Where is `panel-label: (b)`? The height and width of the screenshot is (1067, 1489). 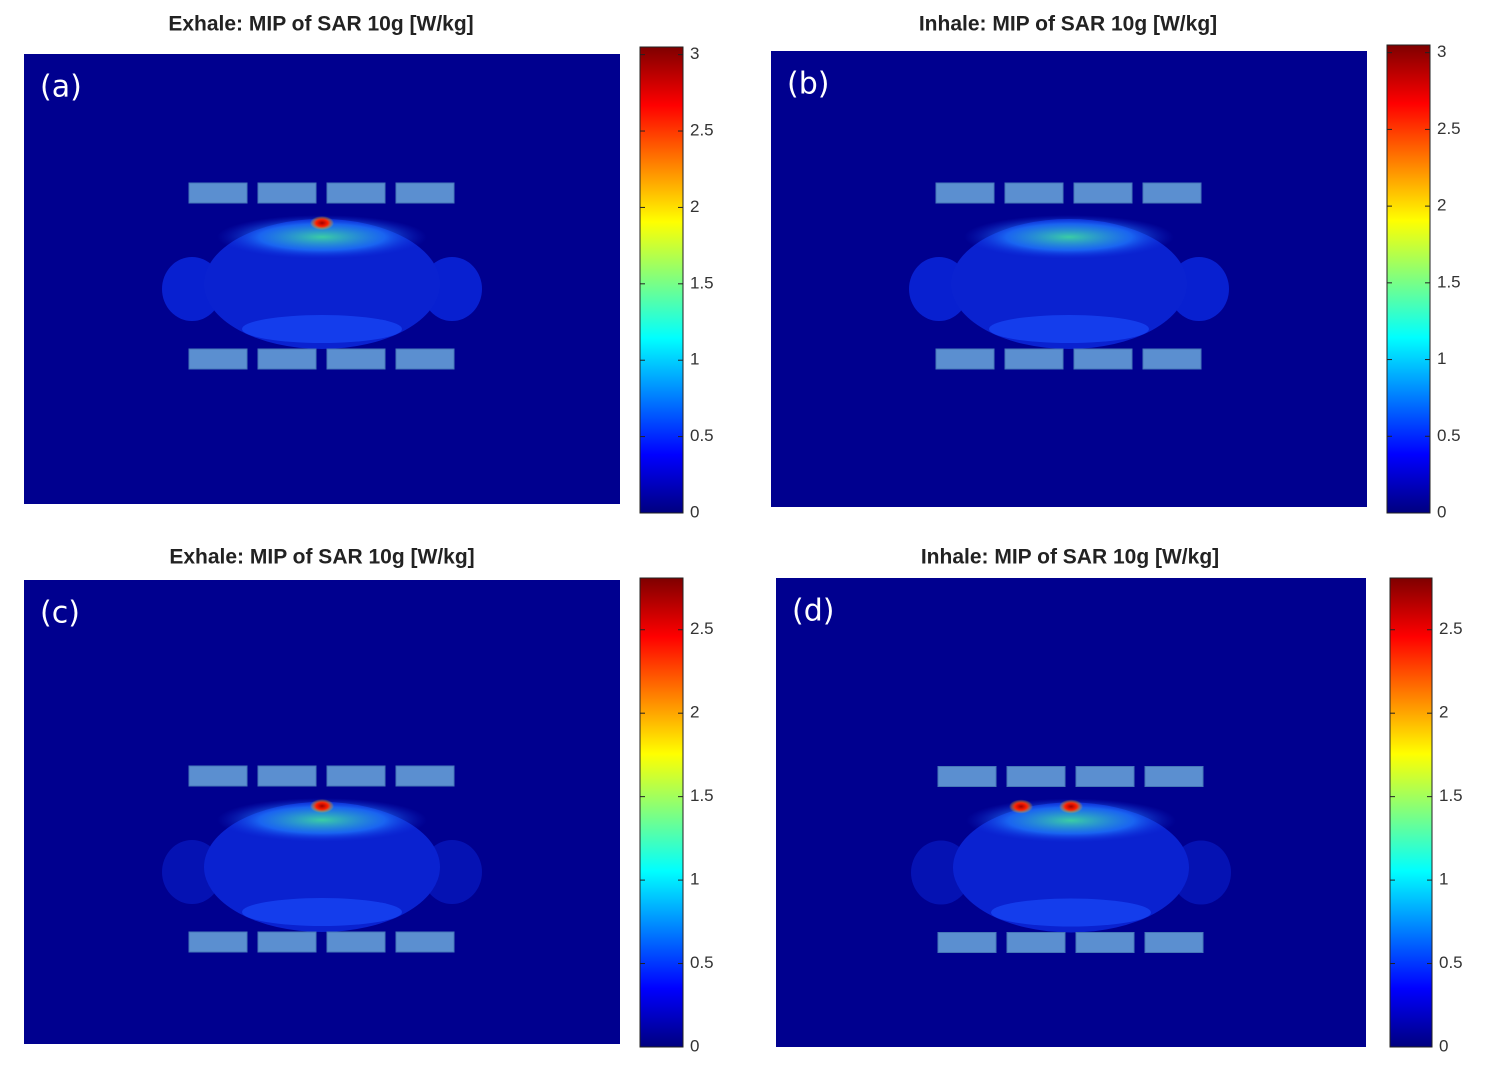
panel-label: (b) is located at coordinates (808, 84).